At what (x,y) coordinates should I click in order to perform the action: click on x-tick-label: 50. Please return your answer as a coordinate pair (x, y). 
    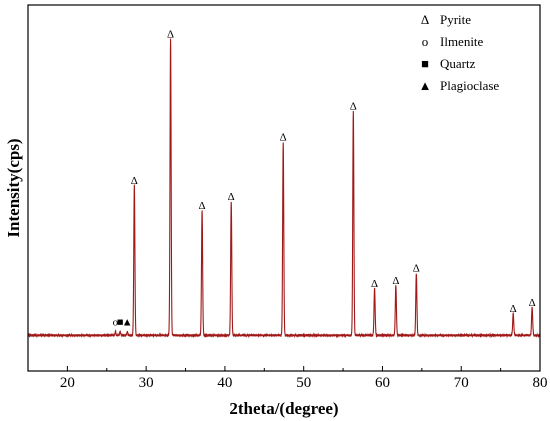
    Looking at the image, I should click on (303, 383).